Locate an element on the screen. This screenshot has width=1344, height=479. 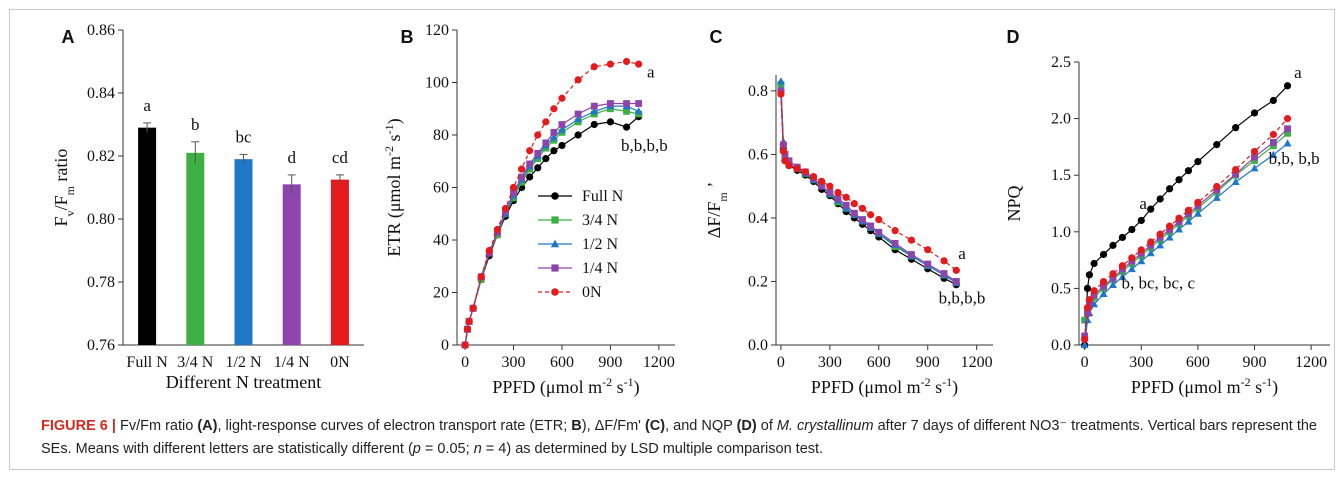
y-tick-label-a: 0.86 is located at coordinates (101, 30).